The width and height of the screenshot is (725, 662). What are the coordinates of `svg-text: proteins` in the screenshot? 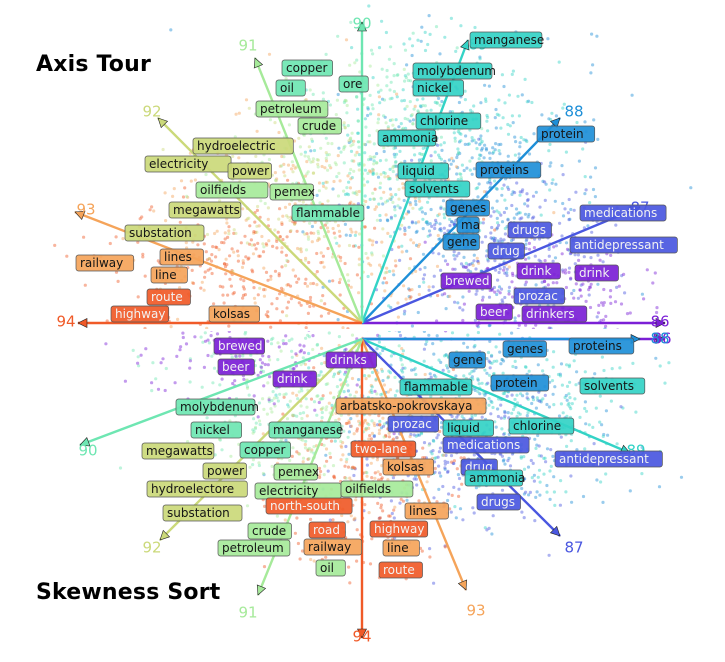 It's located at (597, 346).